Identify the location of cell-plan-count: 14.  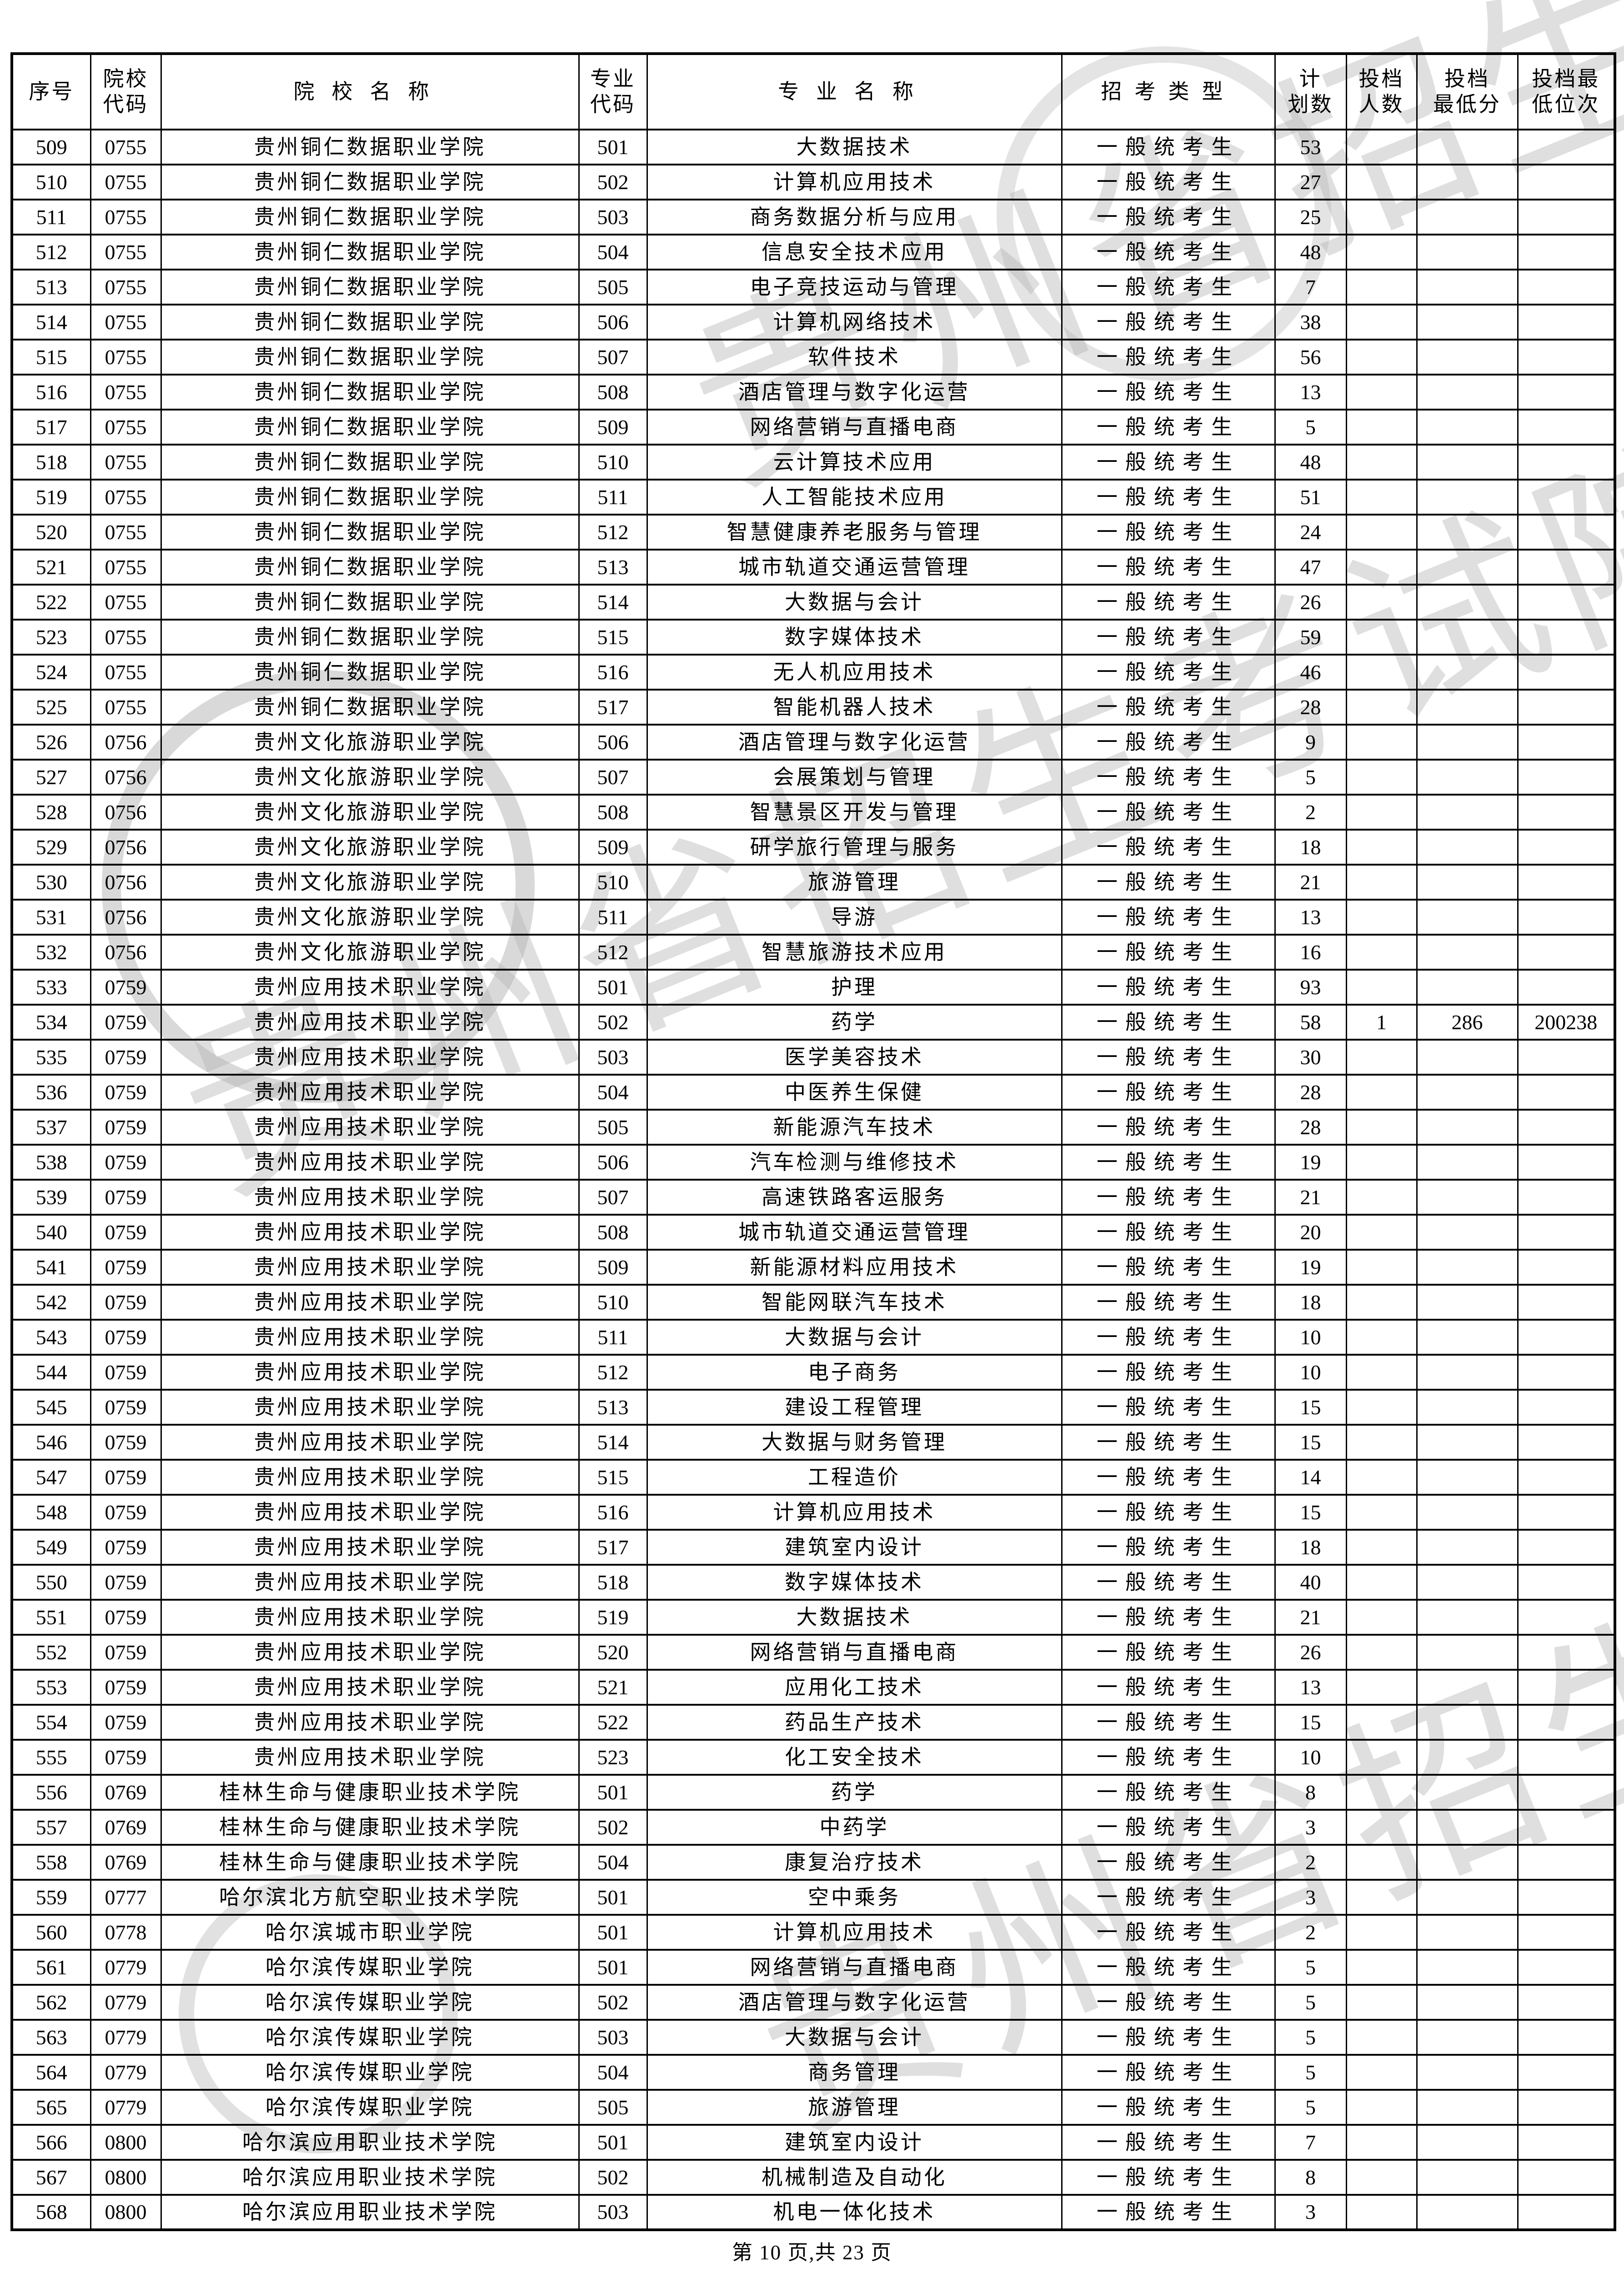
(1310, 1477).